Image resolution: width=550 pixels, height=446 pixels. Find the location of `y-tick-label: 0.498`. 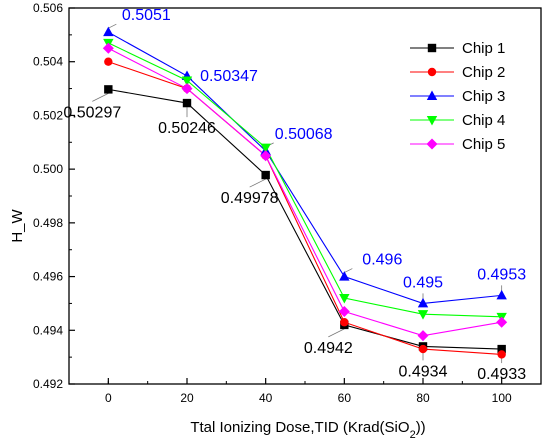

y-tick-label: 0.498 is located at coordinates (48, 223).